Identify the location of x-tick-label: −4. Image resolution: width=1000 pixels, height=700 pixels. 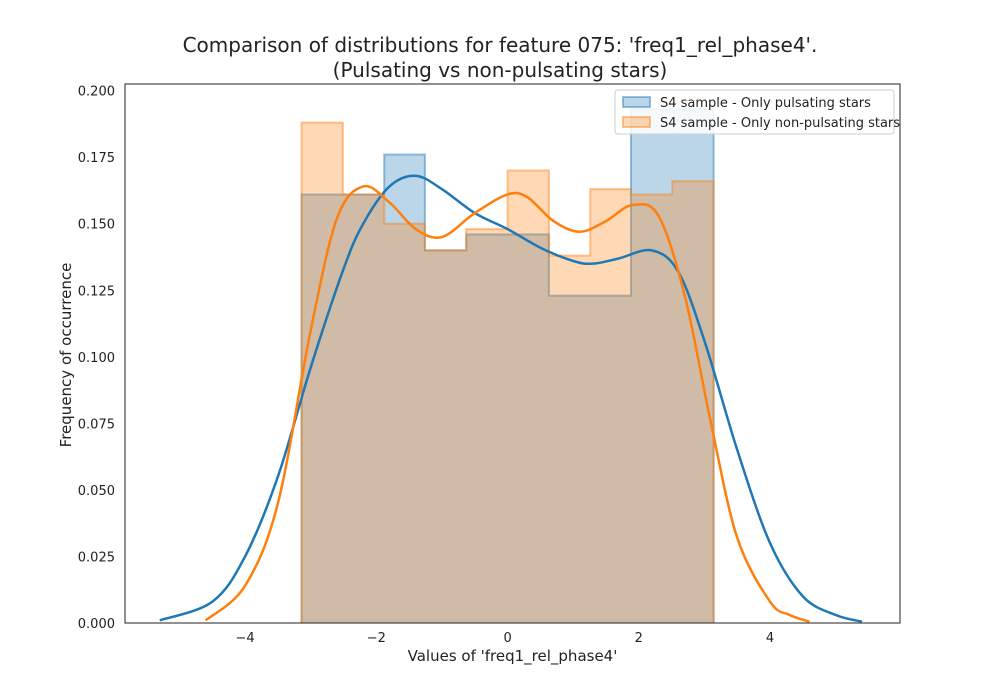
(245, 638).